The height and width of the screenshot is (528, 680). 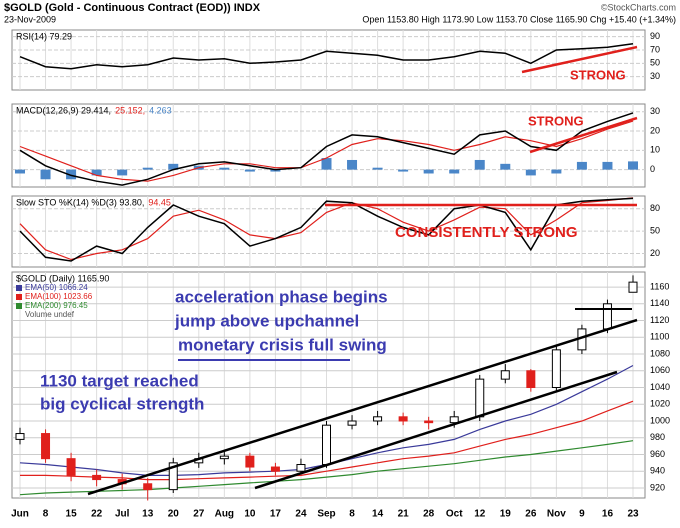 I want to click on x-tick-label: 10, so click(x=250, y=514).